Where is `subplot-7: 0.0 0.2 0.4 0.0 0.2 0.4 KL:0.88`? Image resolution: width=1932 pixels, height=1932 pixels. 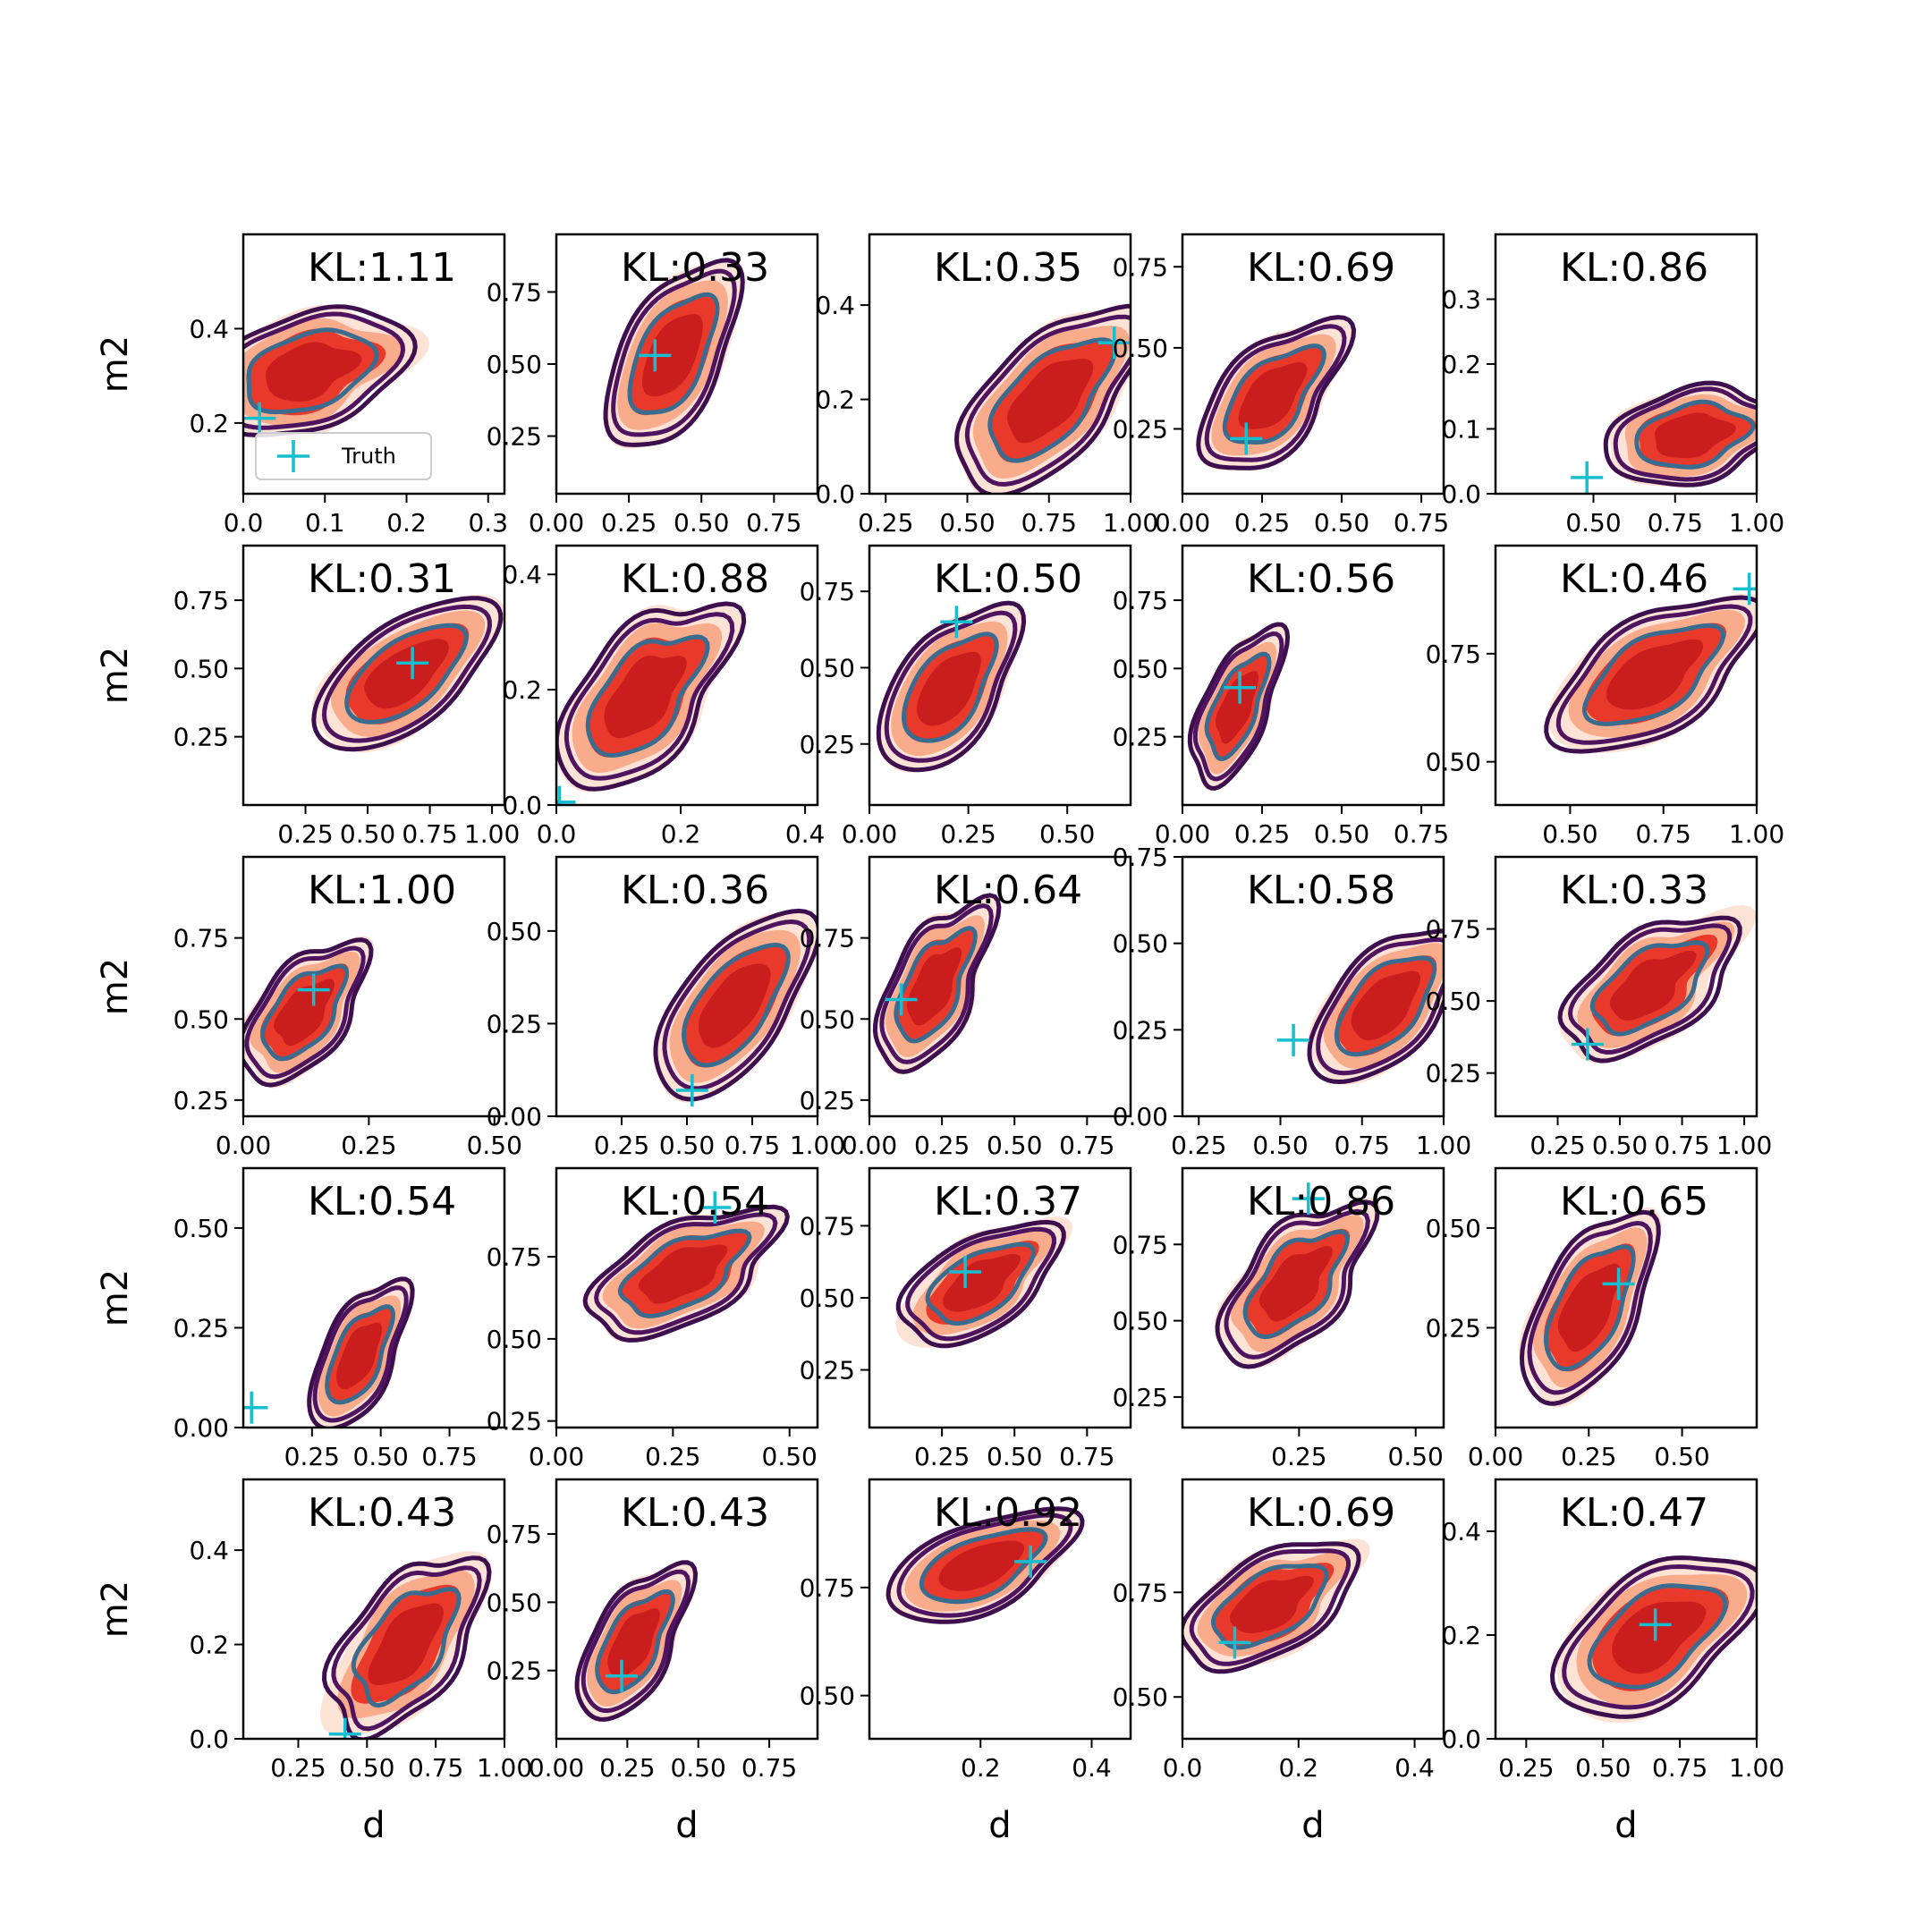 subplot-7: 0.0 0.2 0.4 0.0 0.2 0.4 KL:0.88 is located at coordinates (664, 696).